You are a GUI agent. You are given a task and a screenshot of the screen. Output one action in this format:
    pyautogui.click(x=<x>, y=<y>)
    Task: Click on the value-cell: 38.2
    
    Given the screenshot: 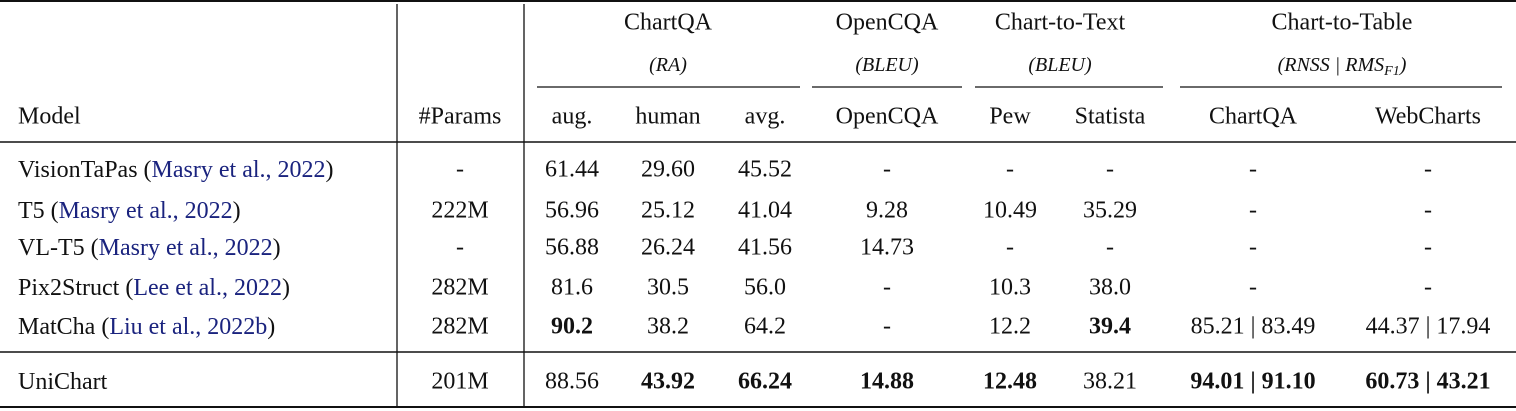 What is the action you would take?
    pyautogui.click(x=668, y=327)
    